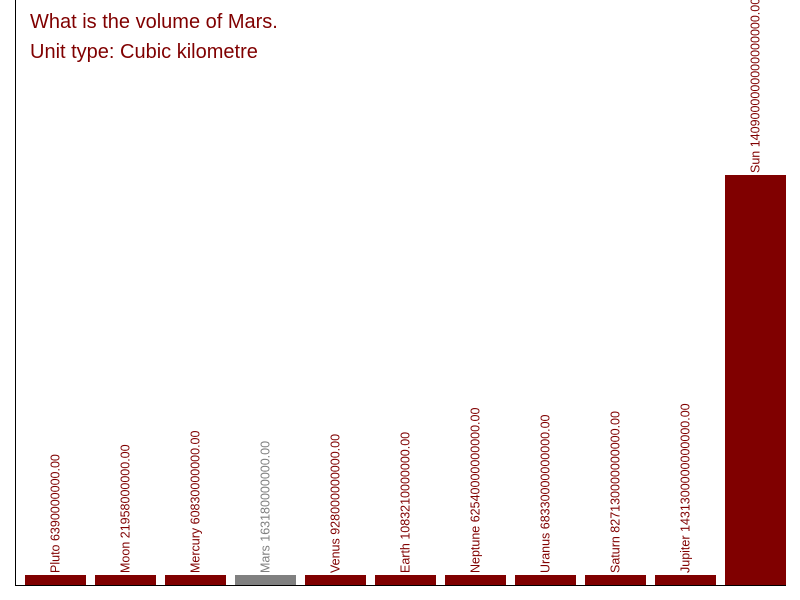 The image size is (800, 600). Describe the element at coordinates (546, 493) in the screenshot. I see `bar-label-uranus: Uranus 68330000000000.00` at that location.